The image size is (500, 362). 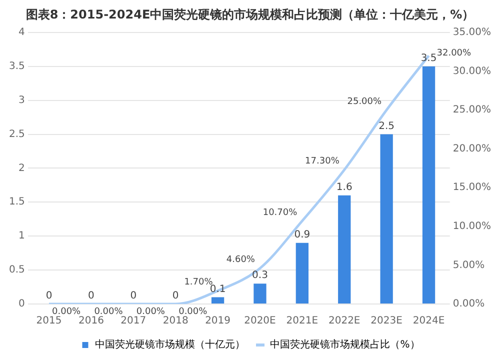 I want to click on legend-label: 中国荧光硬镜市场规模（十亿元）, so click(x=170, y=344).